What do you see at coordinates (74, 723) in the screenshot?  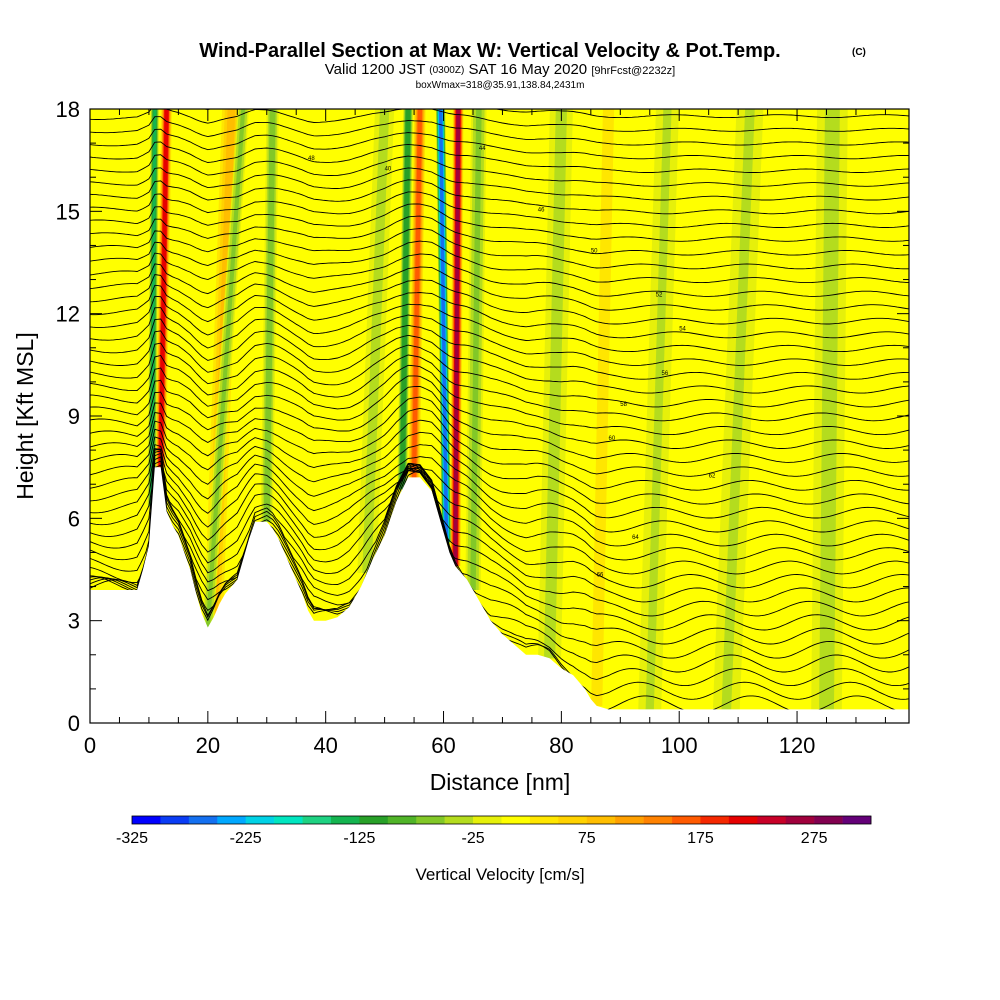 I see `y-tick-label: 0` at bounding box center [74, 723].